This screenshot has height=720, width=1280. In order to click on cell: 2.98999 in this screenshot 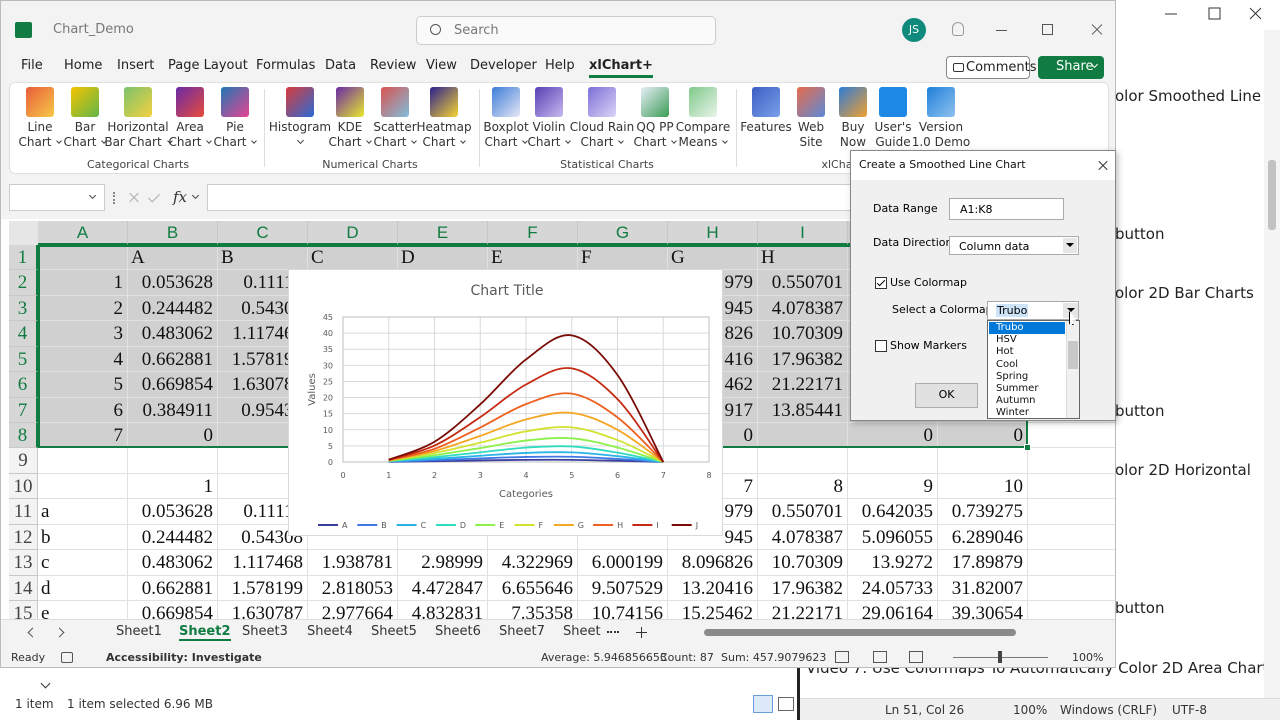, I will do `click(443, 563)`.